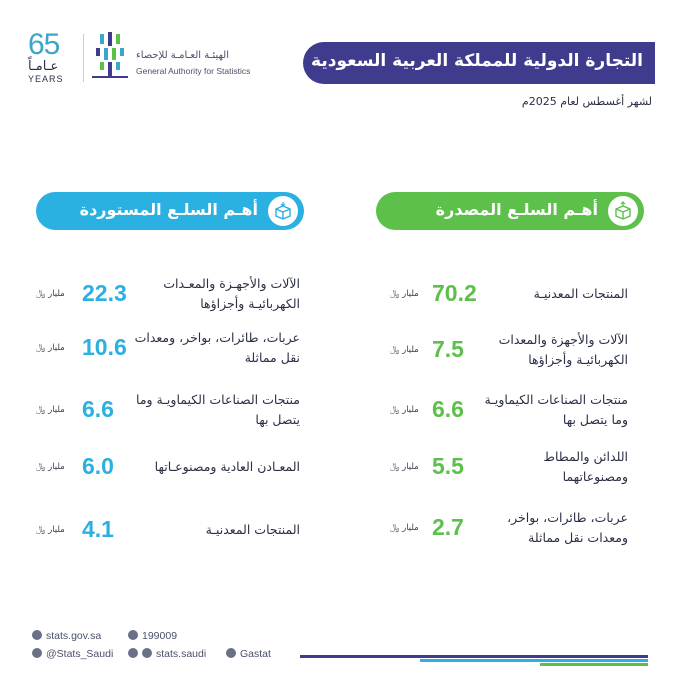  What do you see at coordinates (231, 653) in the screenshot?
I see `linkedin-icon` at bounding box center [231, 653].